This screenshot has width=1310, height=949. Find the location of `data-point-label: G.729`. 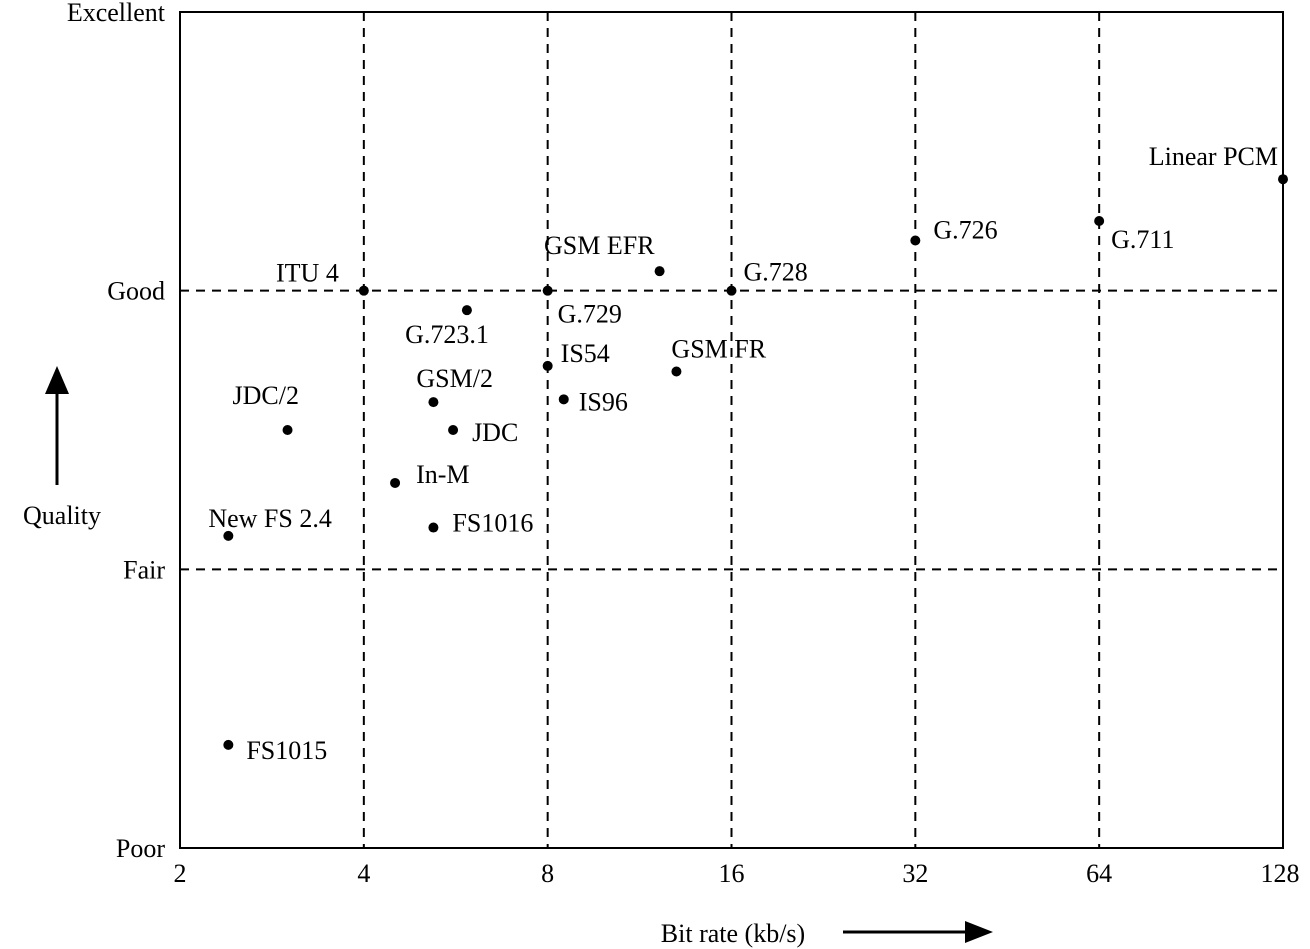

data-point-label: G.729 is located at coordinates (590, 314).